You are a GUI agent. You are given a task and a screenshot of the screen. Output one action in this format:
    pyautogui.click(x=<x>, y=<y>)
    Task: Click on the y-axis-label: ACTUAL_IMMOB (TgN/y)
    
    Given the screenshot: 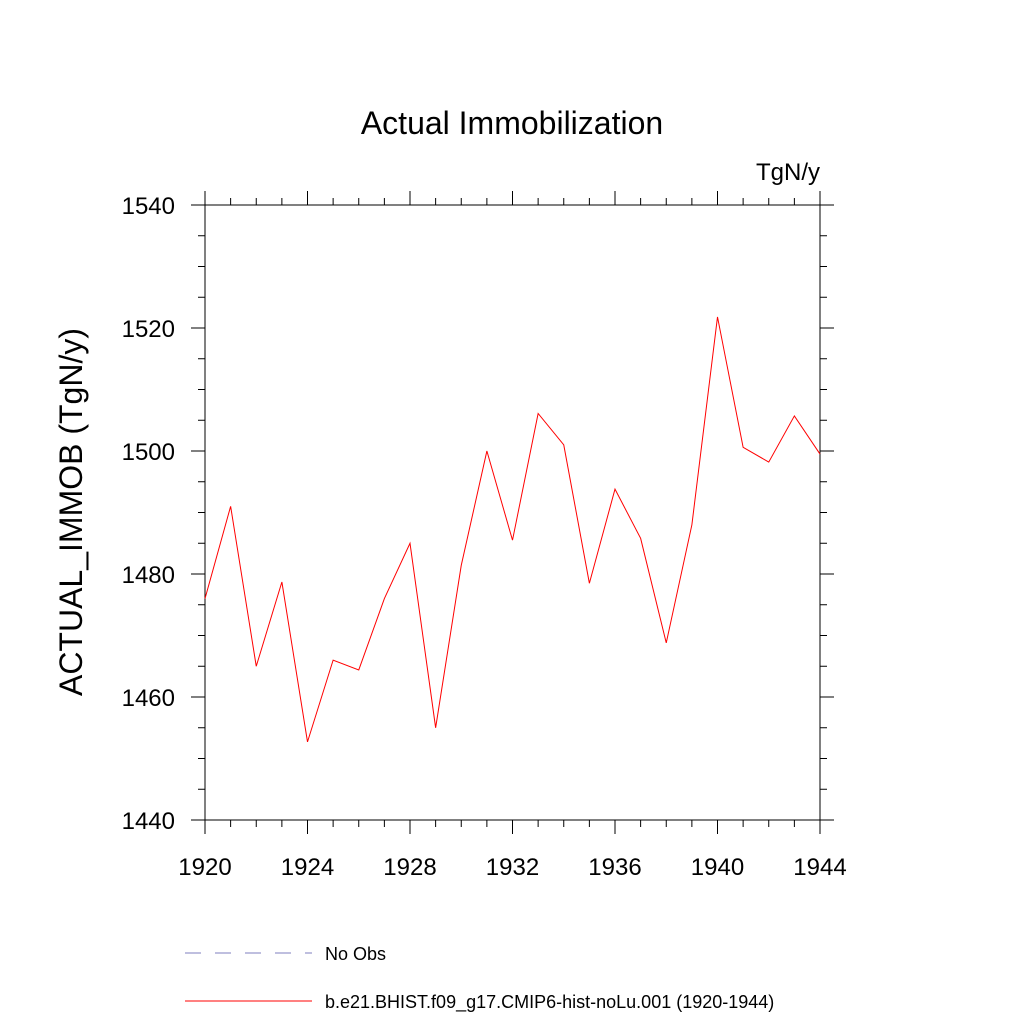 What is the action you would take?
    pyautogui.click(x=71, y=512)
    